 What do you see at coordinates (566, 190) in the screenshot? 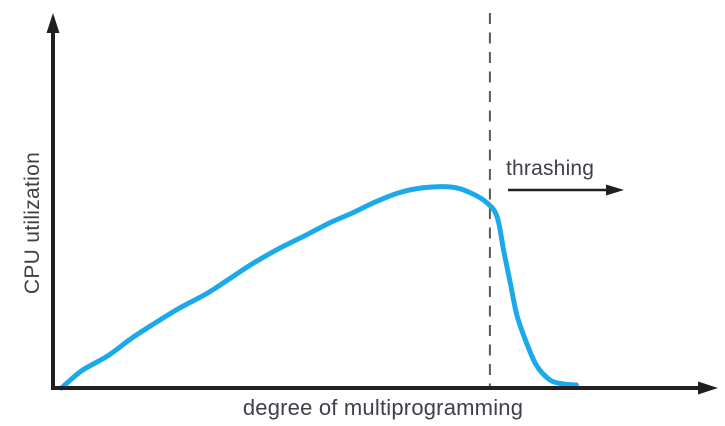
I see `thrashing-arrow` at bounding box center [566, 190].